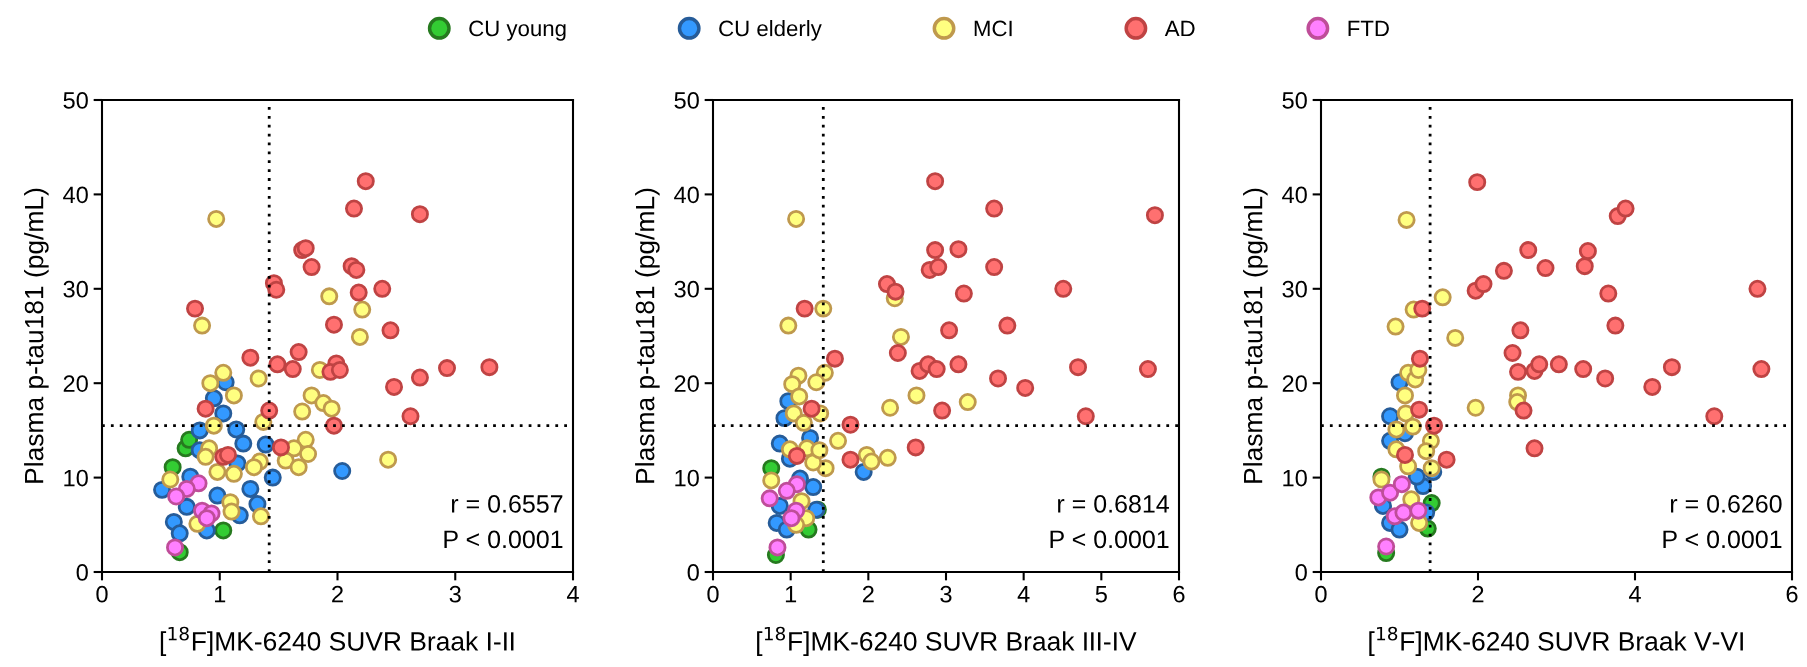 The height and width of the screenshot is (667, 1807). Describe the element at coordinates (507, 504) in the screenshot. I see `annotation: r = 0.6557` at that location.